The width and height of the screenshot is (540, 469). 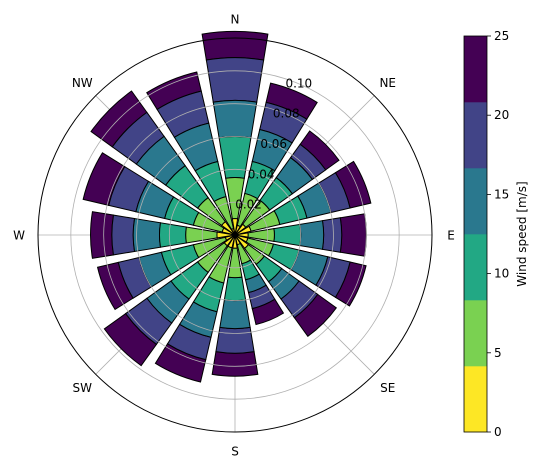 I want to click on direction-label: W, so click(x=19, y=236).